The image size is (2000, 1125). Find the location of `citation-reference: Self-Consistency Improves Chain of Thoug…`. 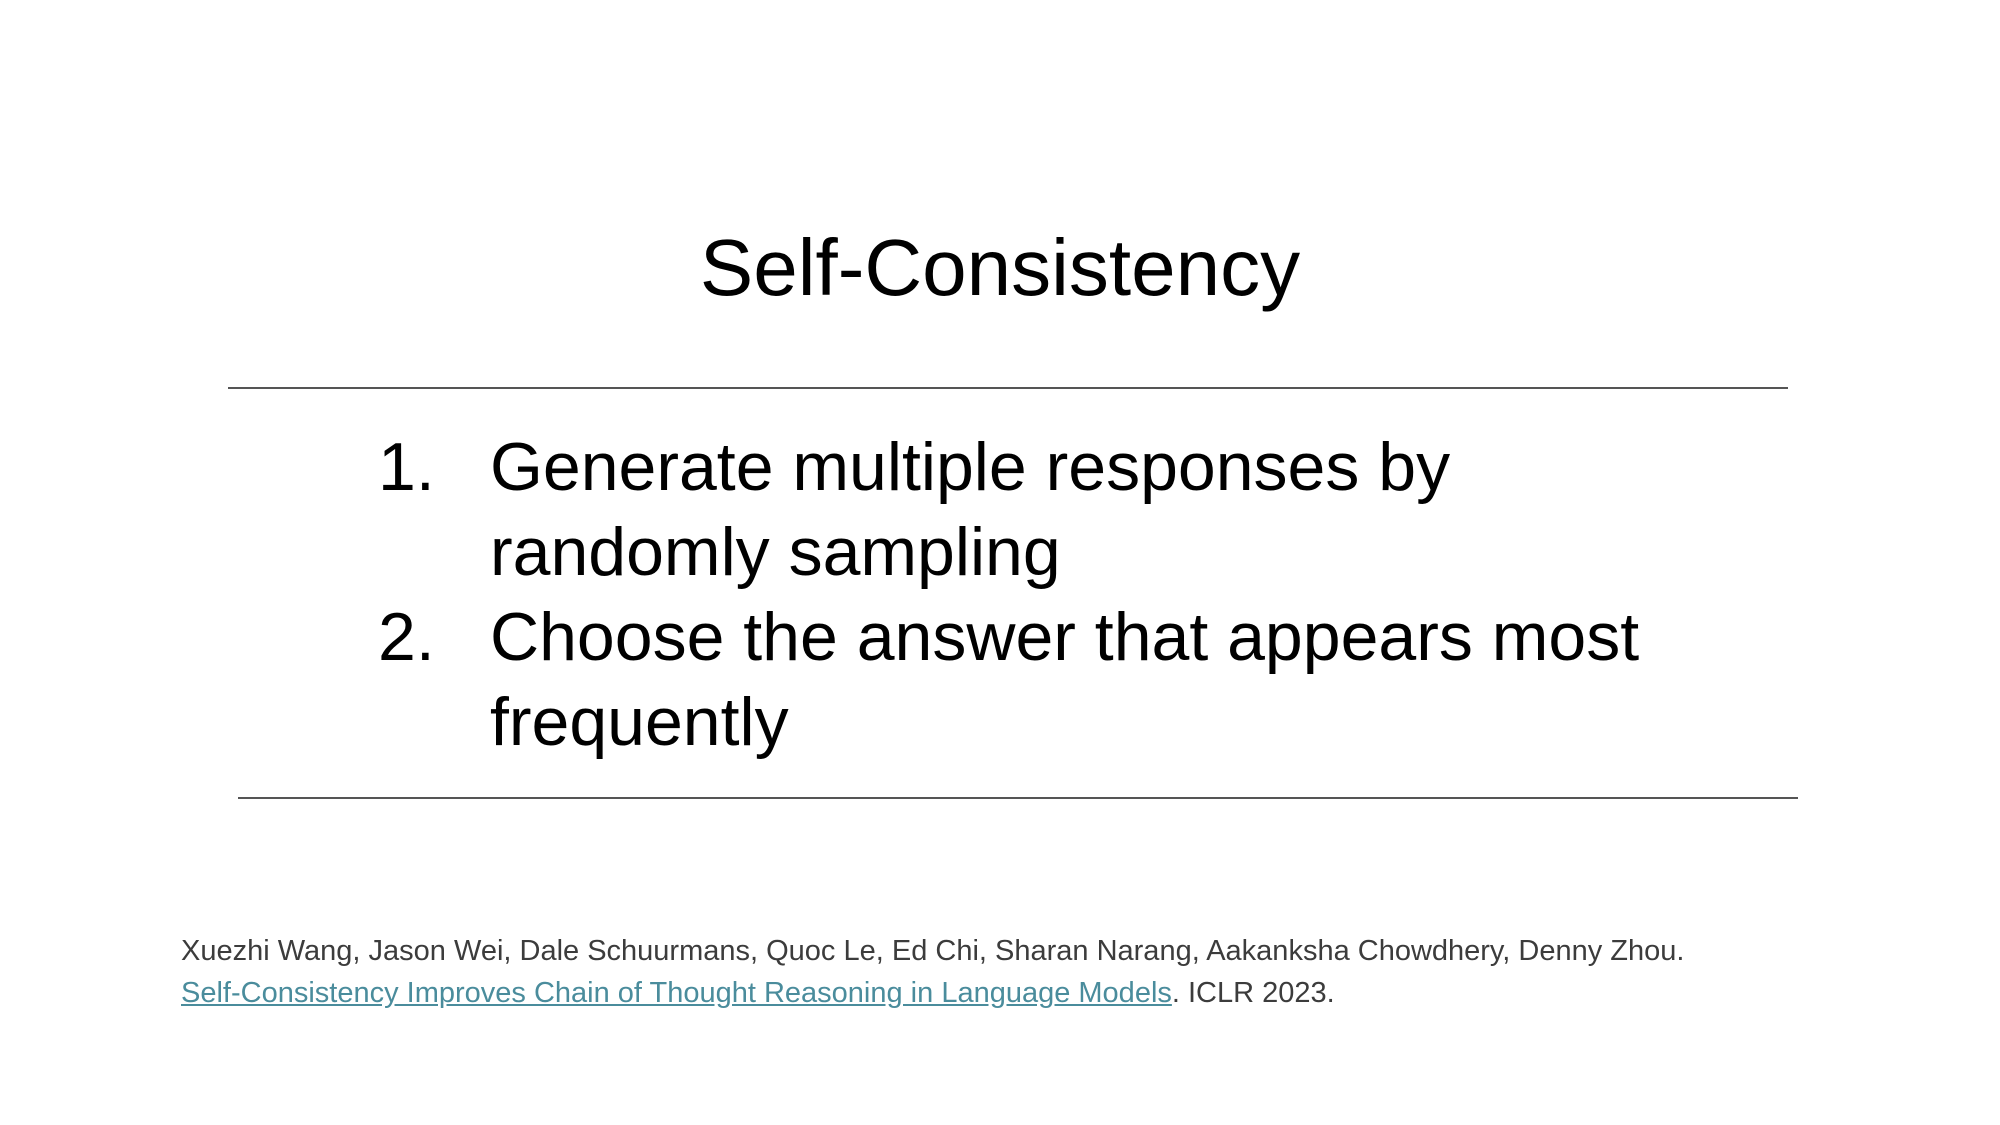

citation-reference: Self-Consistency Improves Chain of Thoug… is located at coordinates (1031, 993).